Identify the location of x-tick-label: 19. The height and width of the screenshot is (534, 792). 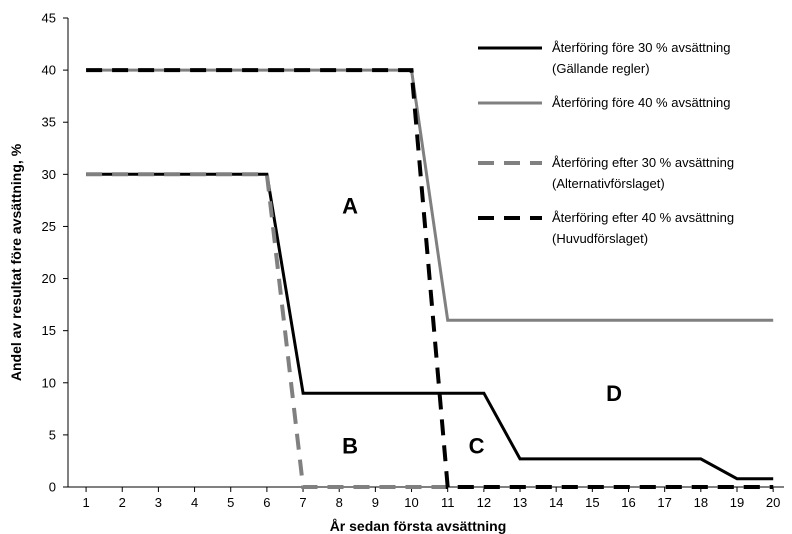
(737, 502).